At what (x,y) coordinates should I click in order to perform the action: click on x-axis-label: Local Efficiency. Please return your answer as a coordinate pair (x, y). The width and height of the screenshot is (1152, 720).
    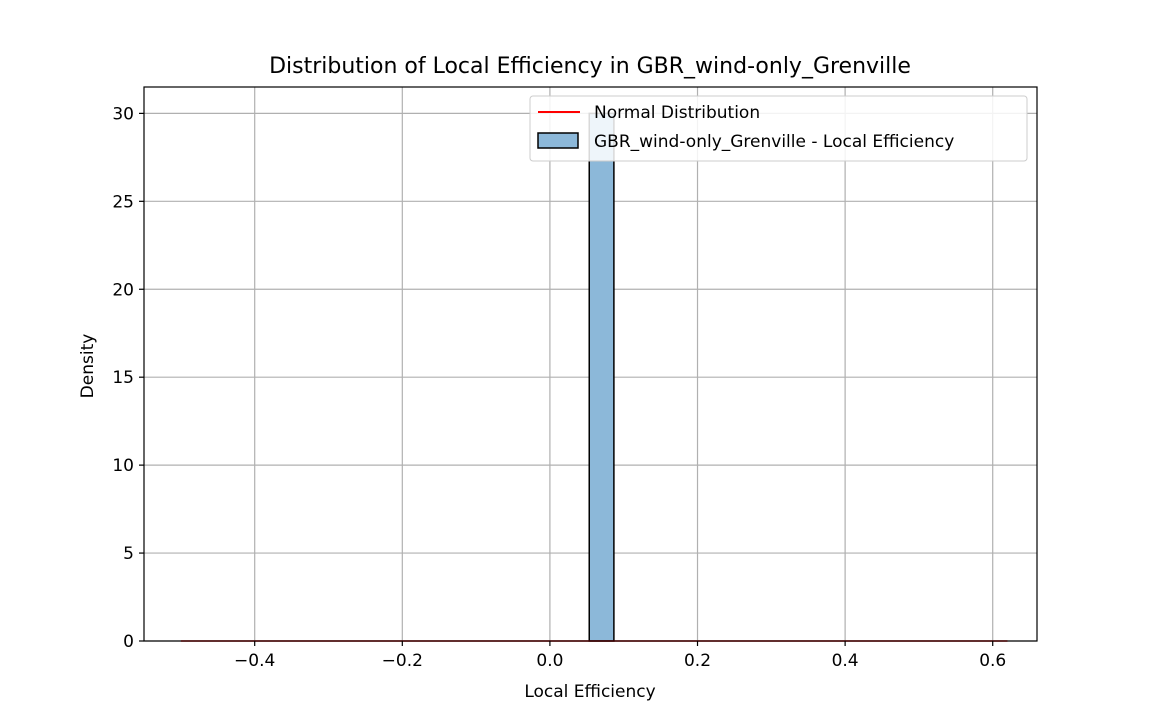
    Looking at the image, I should click on (589, 692).